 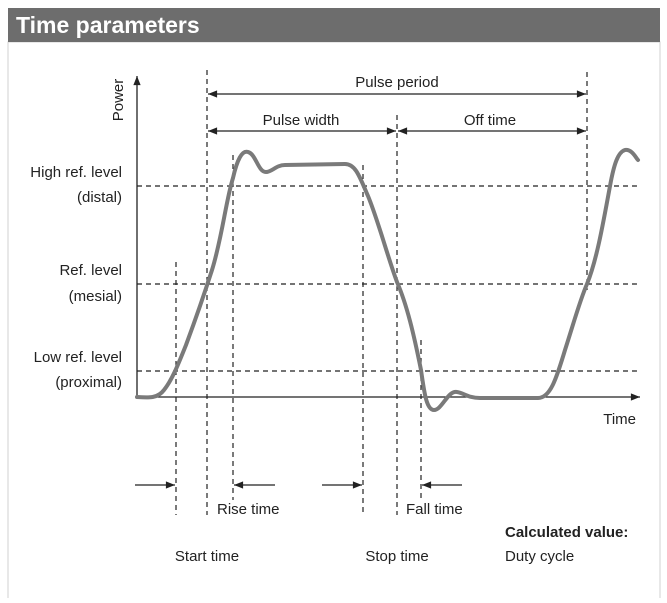 What do you see at coordinates (396, 556) in the screenshot?
I see `event-label: Stop time` at bounding box center [396, 556].